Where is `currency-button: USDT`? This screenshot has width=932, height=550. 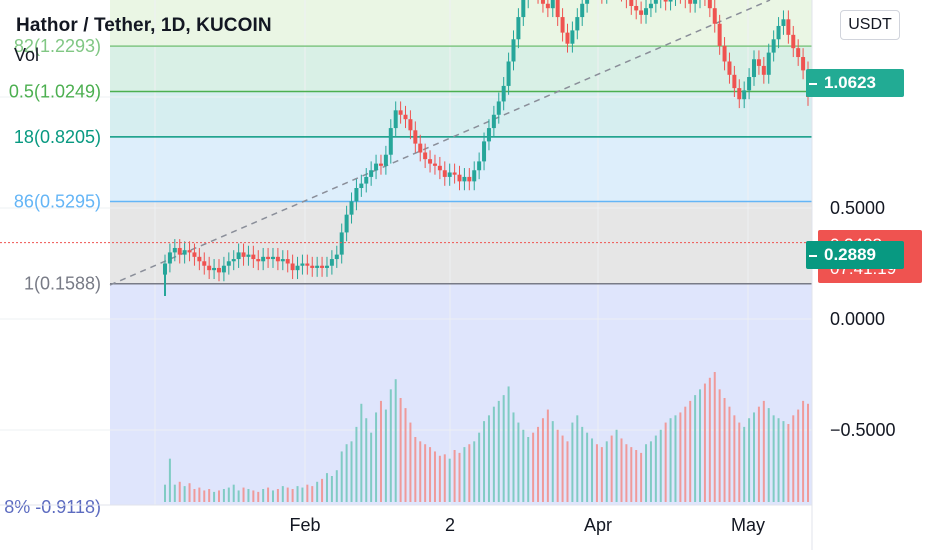
currency-button: USDT is located at coordinates (870, 25).